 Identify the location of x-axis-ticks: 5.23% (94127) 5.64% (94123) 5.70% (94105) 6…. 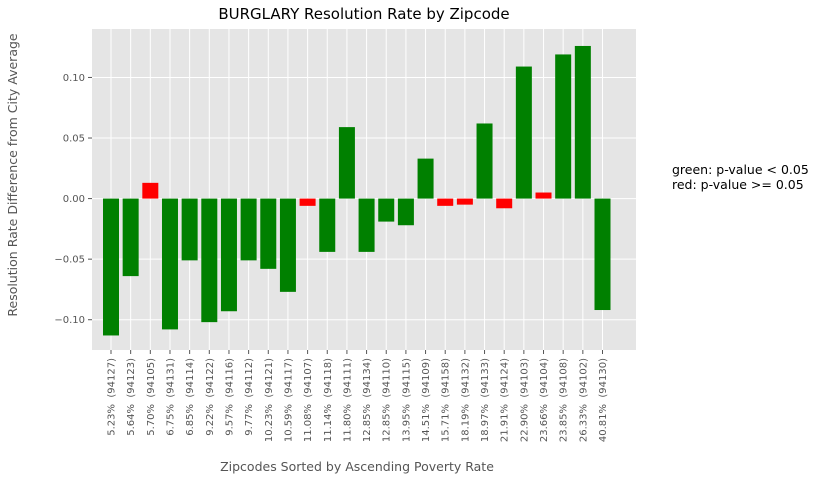
(358, 396).